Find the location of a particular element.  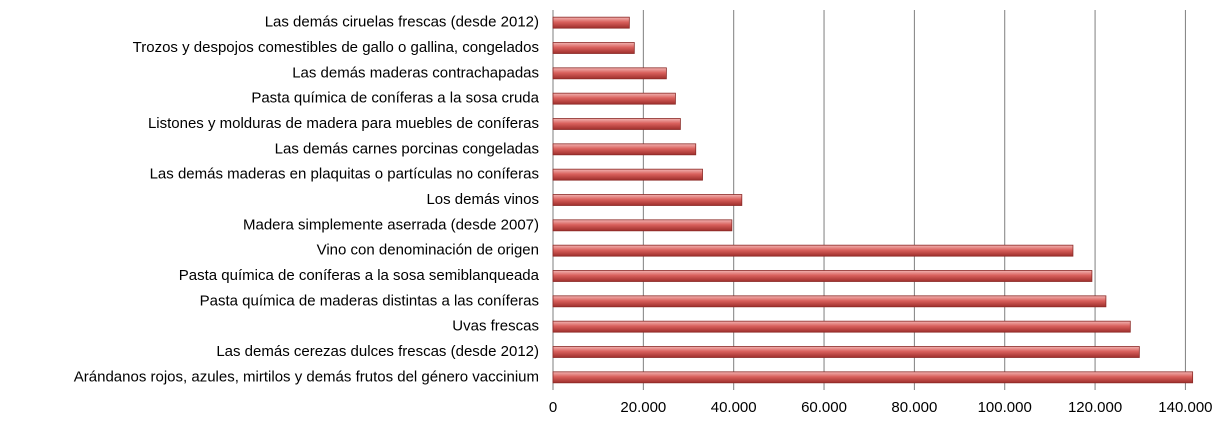

x-tick-label: 120.000 is located at coordinates (1095, 407).